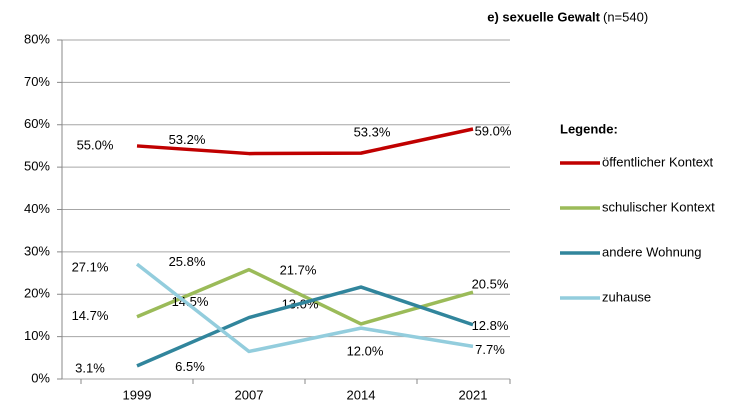  I want to click on legend-label: andere Wohnung, so click(652, 251).